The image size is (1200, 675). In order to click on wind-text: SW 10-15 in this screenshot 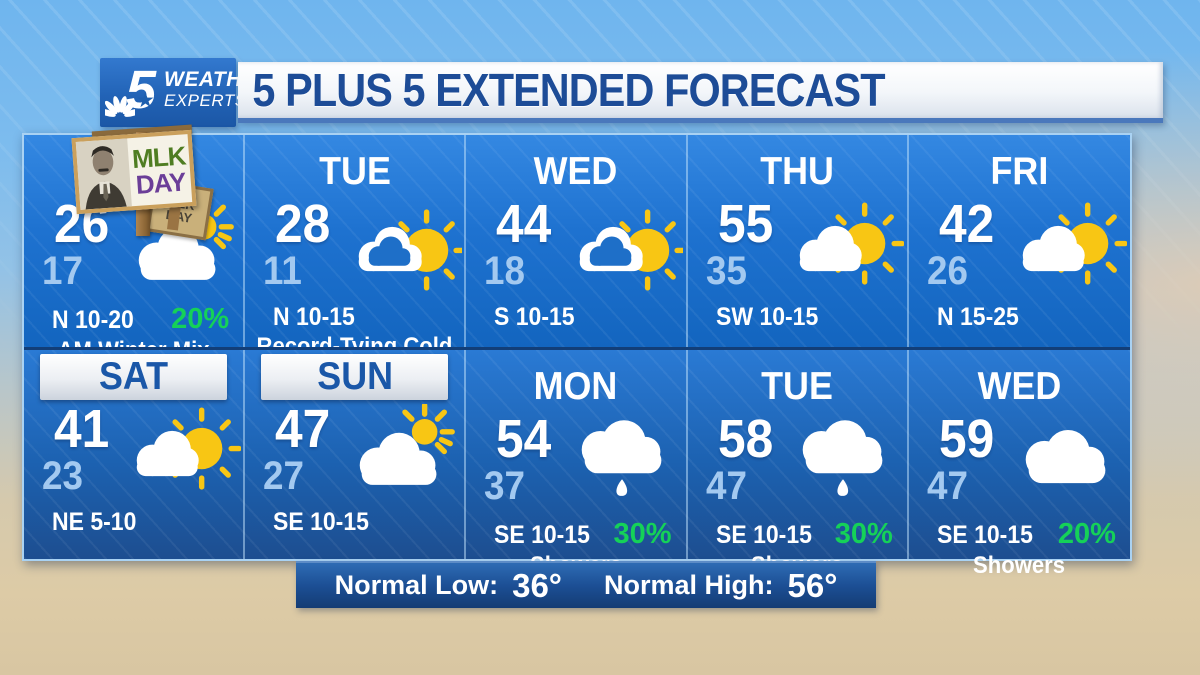, I will do `click(766, 317)`.